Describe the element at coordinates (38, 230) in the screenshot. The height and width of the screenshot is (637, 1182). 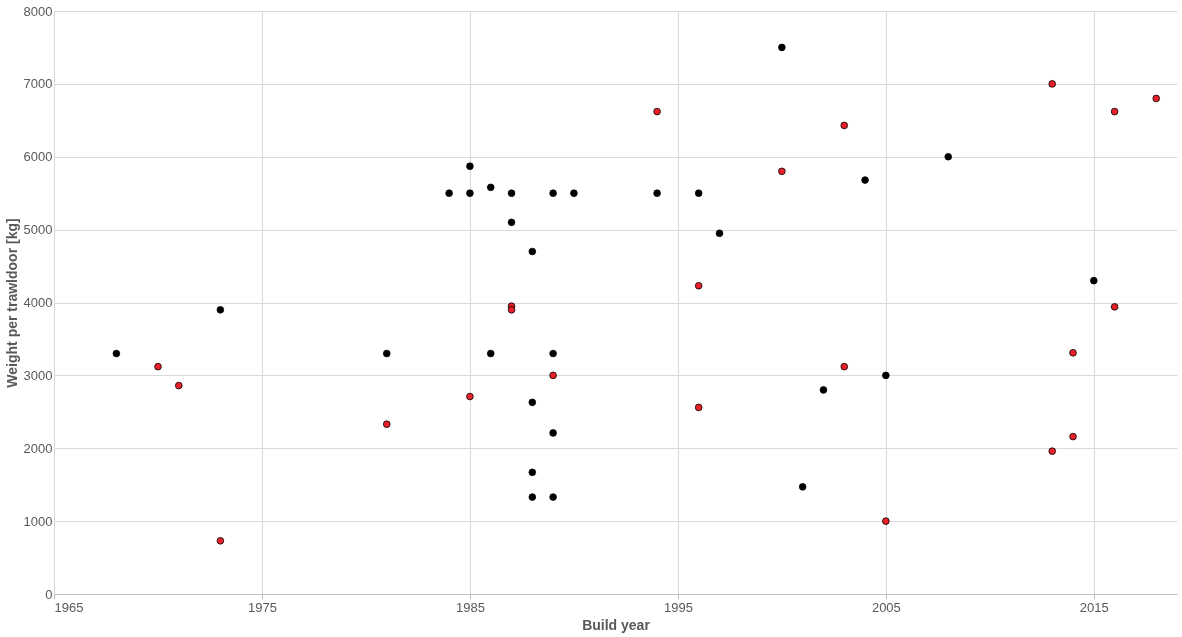
I see `y-tick-label: 5000` at that location.